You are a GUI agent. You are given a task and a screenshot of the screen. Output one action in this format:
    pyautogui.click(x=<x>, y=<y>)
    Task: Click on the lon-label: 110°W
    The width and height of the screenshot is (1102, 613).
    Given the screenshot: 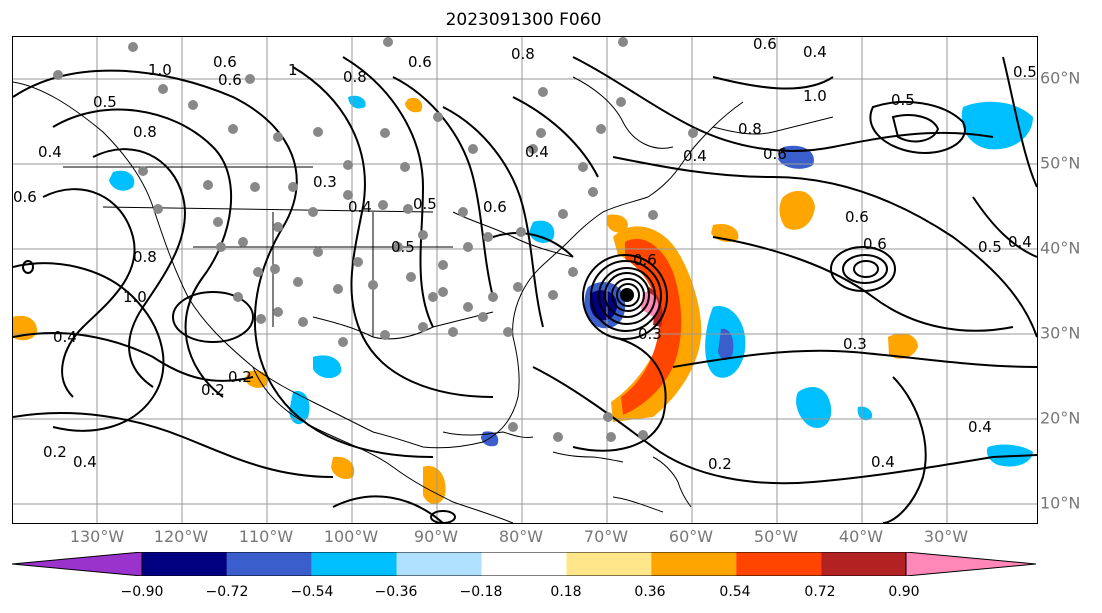 What is the action you would take?
    pyautogui.click(x=266, y=536)
    